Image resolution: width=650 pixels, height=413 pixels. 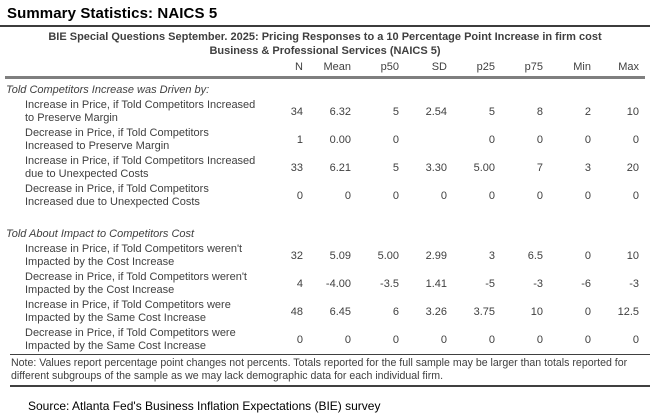 I want to click on cell-p75: 8, so click(x=539, y=112).